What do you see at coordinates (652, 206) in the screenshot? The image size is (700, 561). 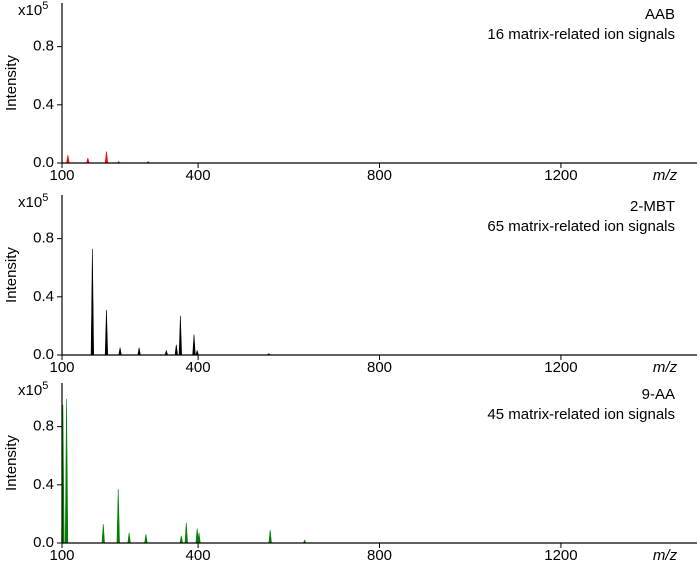 I see `panel-title: 2-MBT` at bounding box center [652, 206].